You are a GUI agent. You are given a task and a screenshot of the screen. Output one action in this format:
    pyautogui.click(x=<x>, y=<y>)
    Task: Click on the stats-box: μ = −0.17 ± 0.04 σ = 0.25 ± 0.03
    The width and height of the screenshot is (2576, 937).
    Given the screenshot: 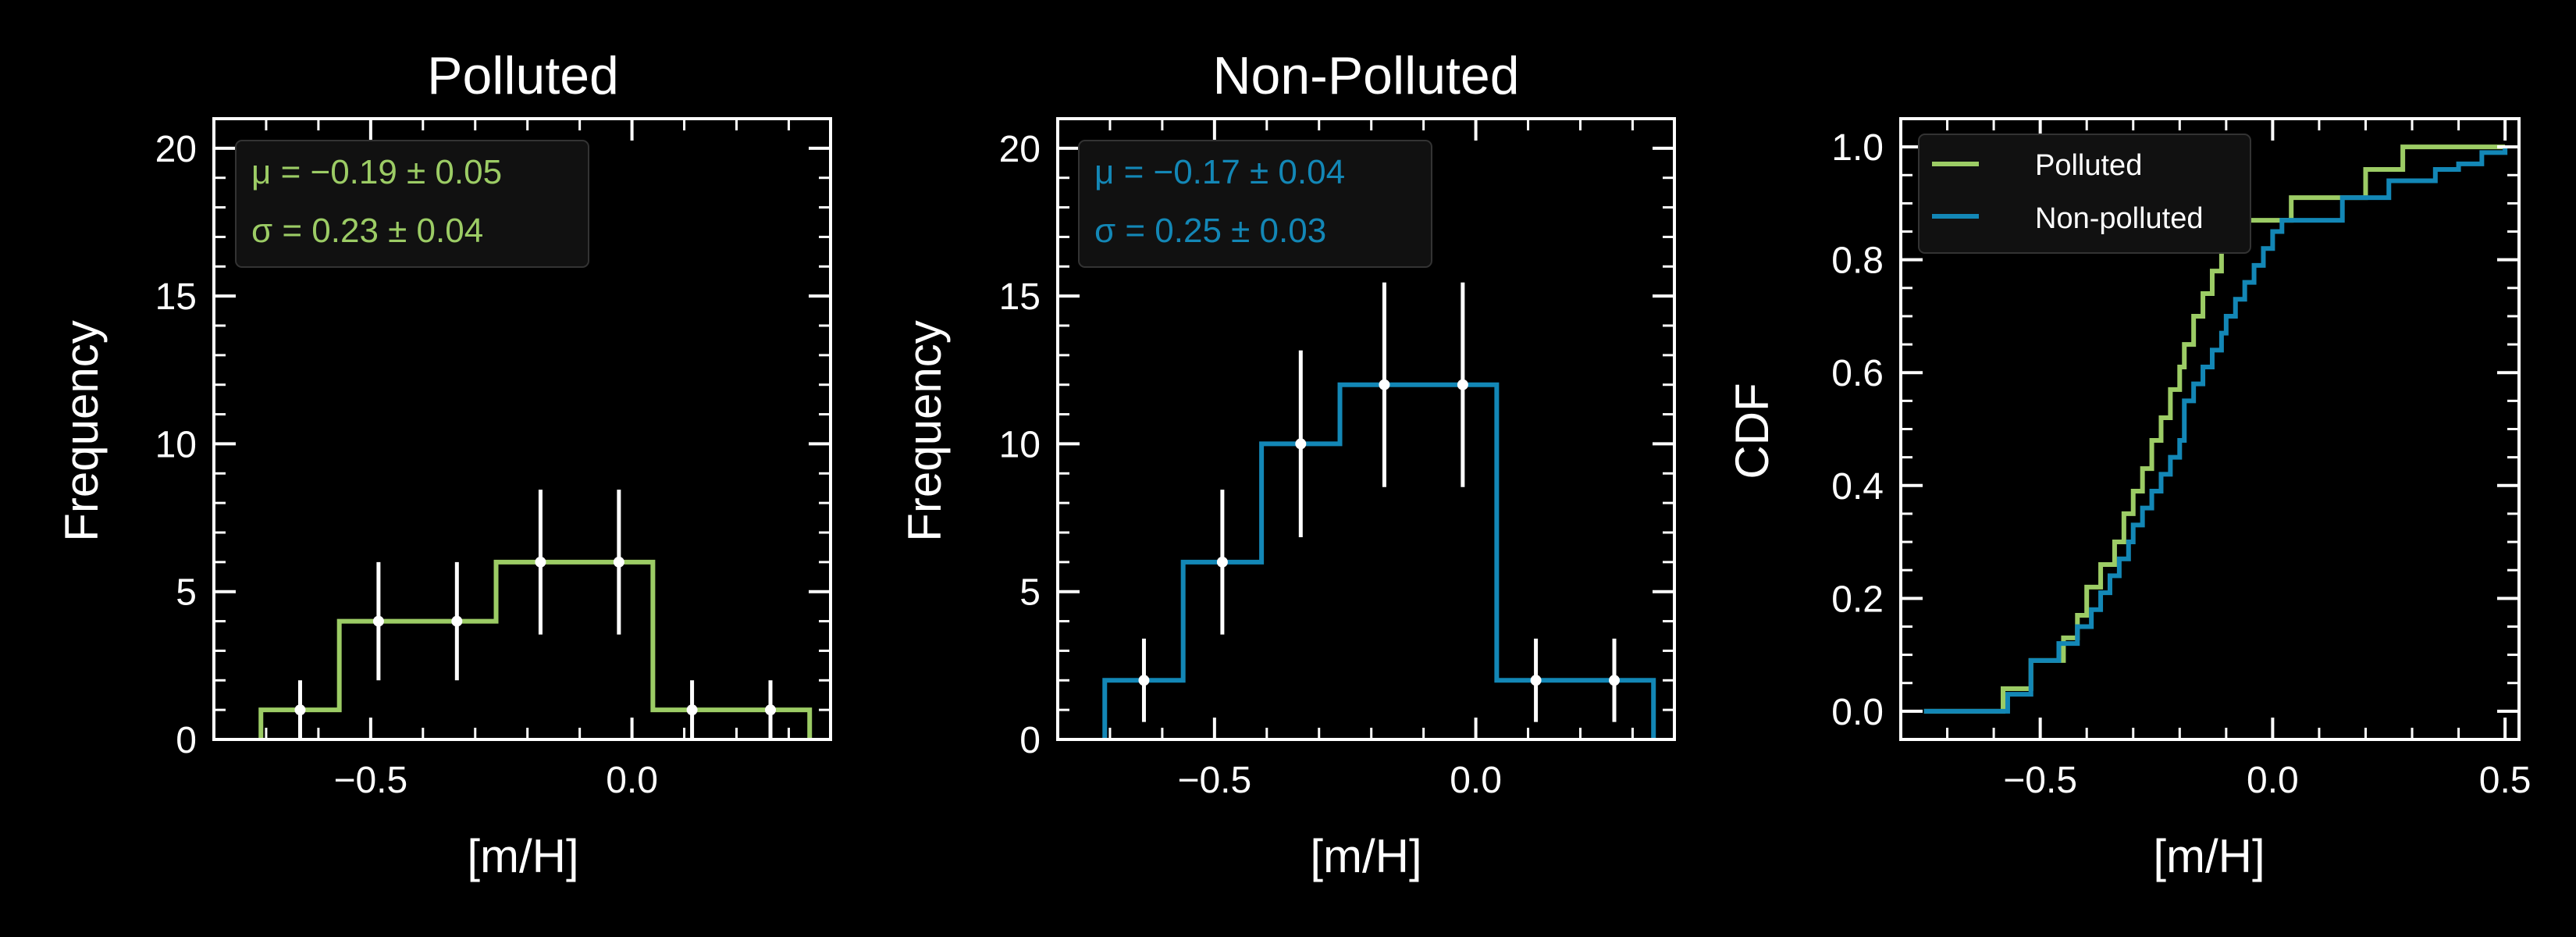 What is the action you would take?
    pyautogui.click(x=1255, y=204)
    